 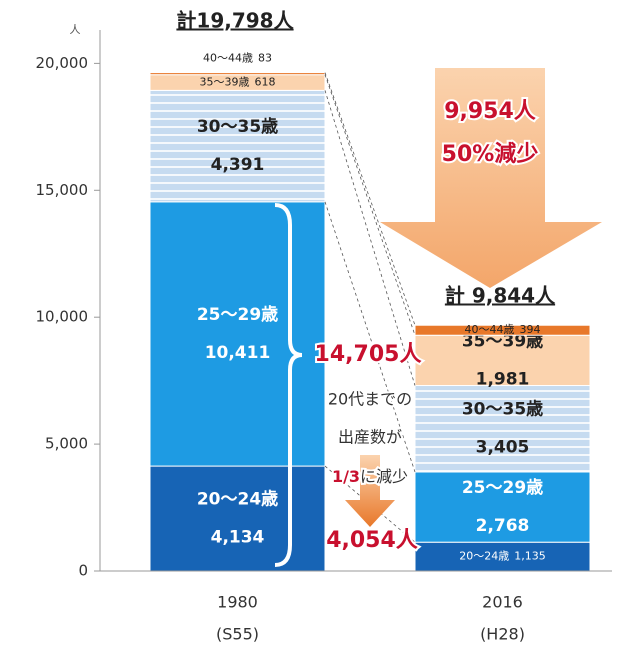 I want to click on y-tick-label: 20,000, so click(x=62, y=63).